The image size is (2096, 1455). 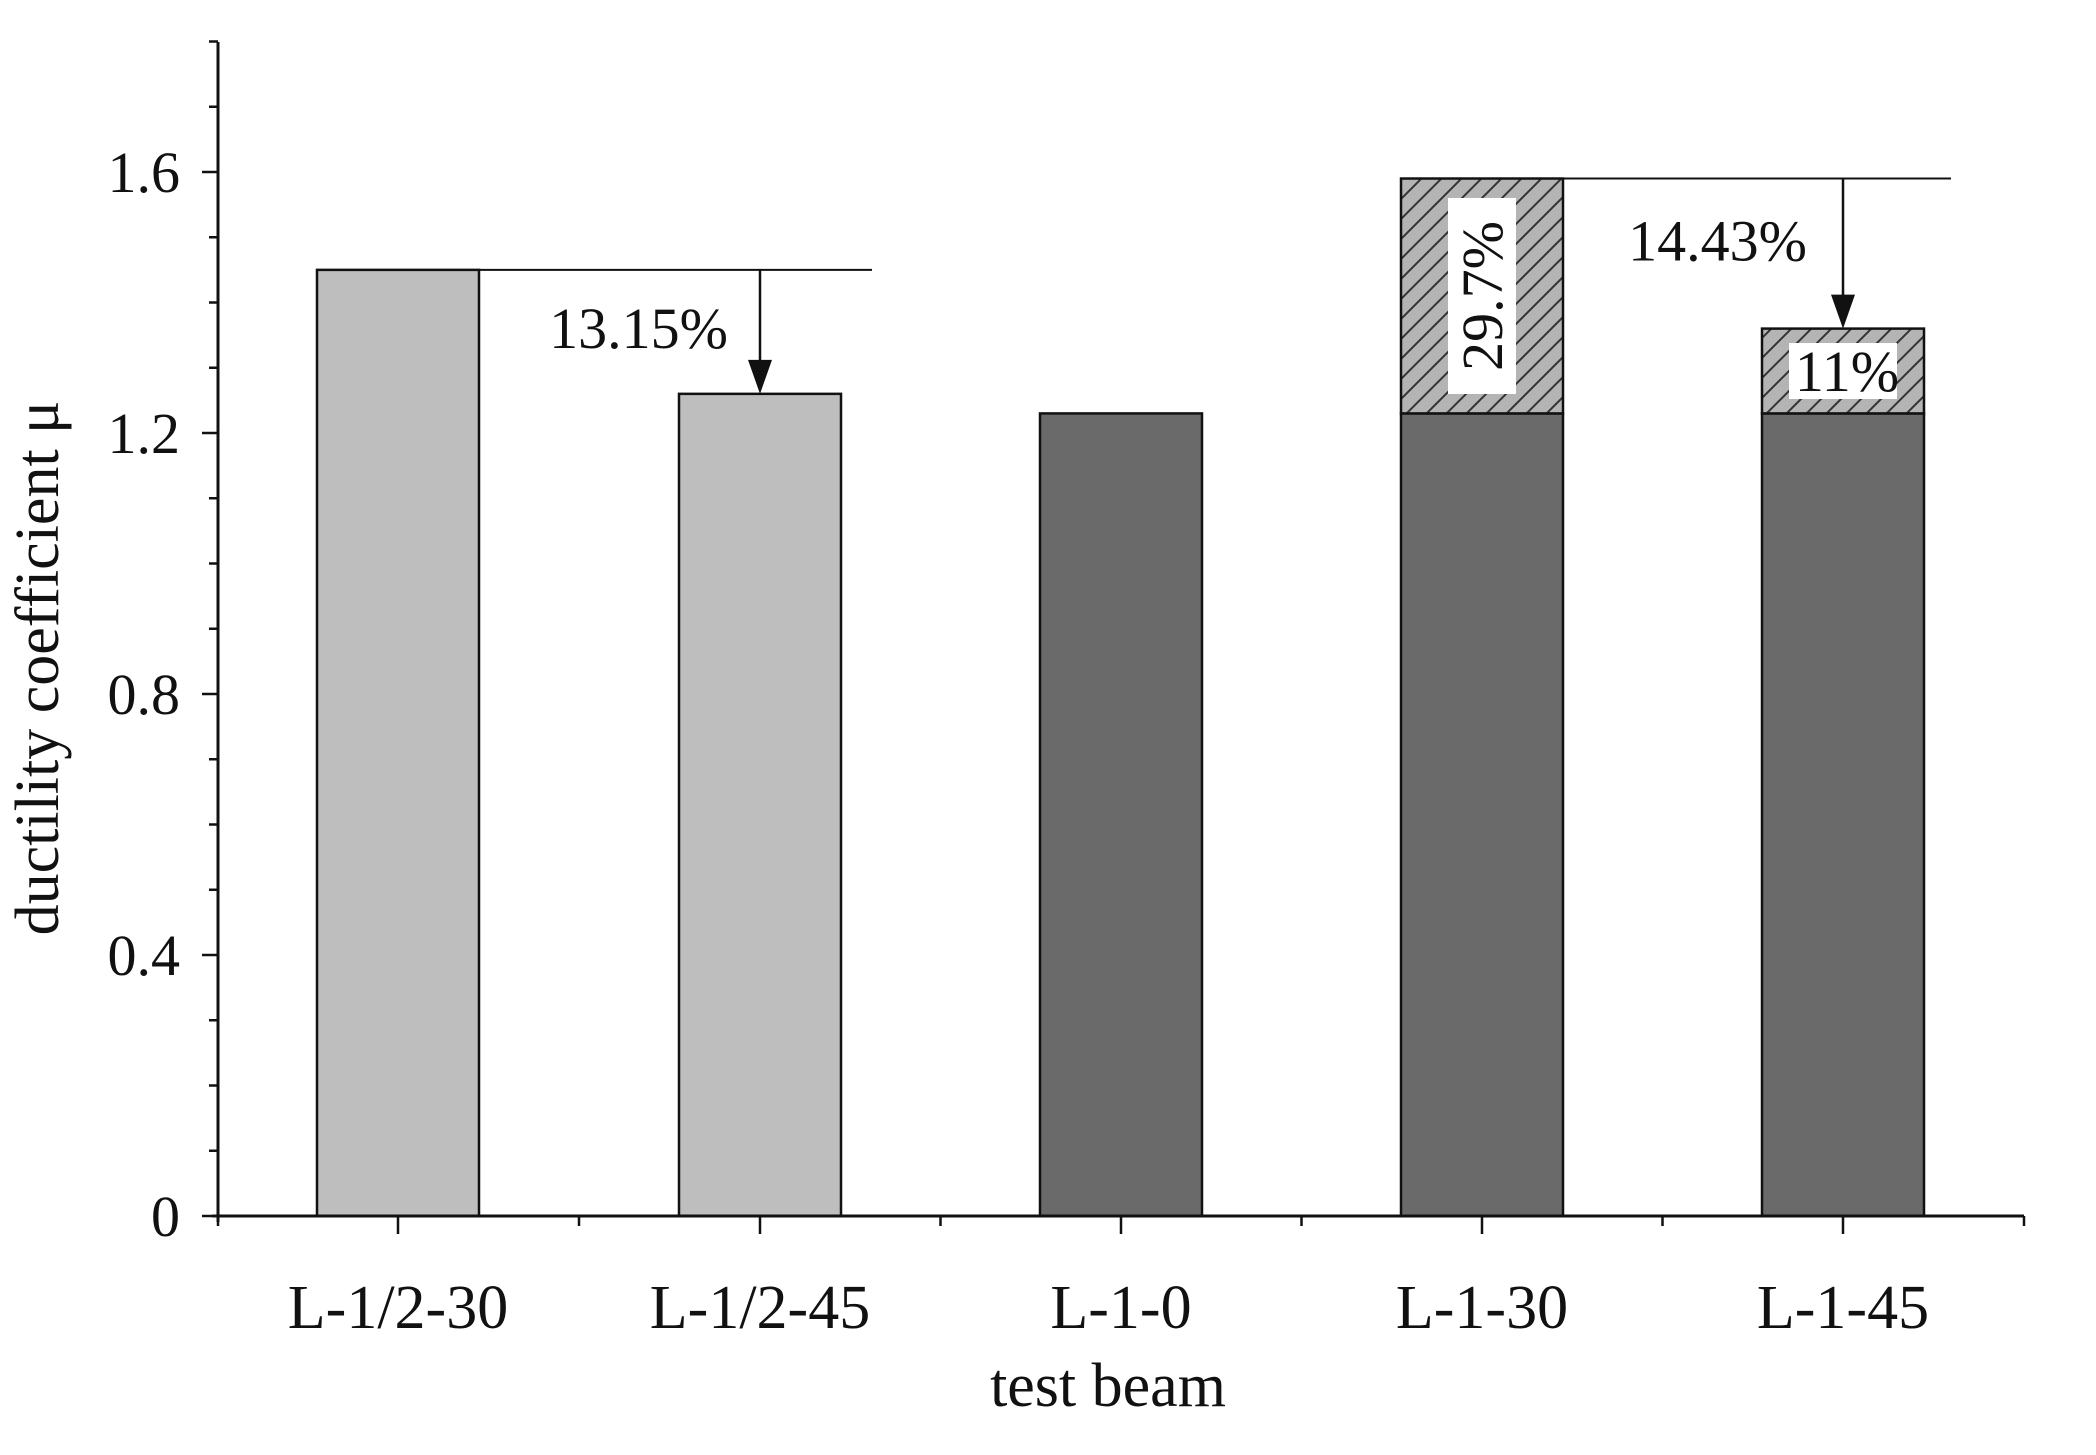 What do you see at coordinates (1120, 1308) in the screenshot?
I see `x-category-label: L-1-0` at bounding box center [1120, 1308].